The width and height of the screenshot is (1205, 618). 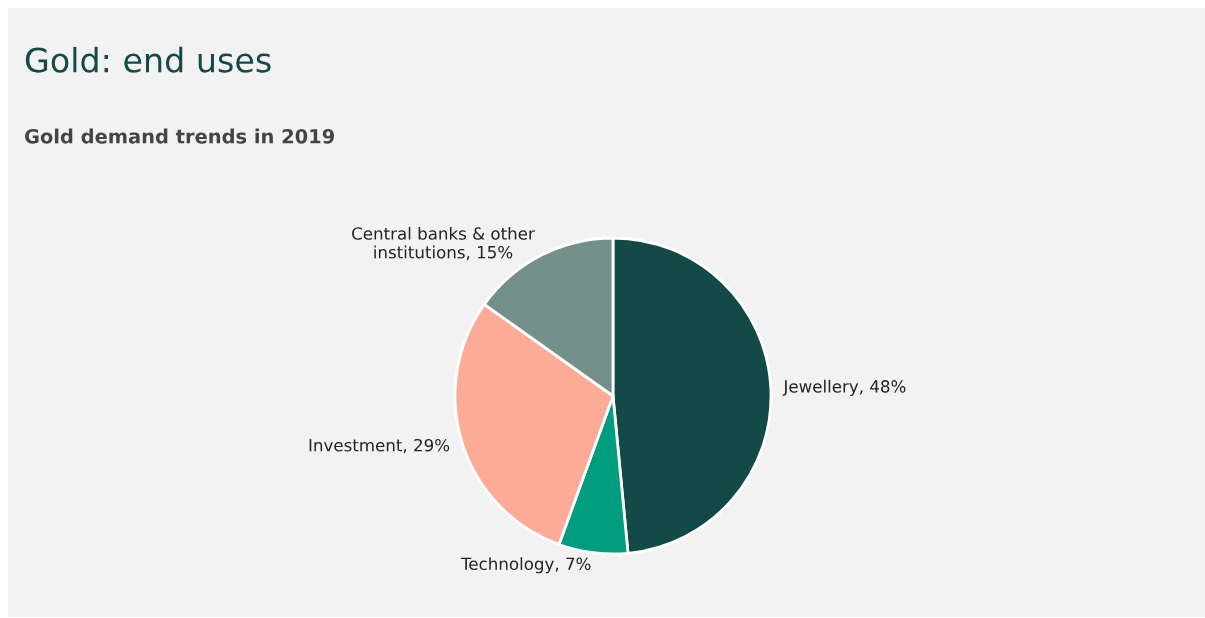 I want to click on slice-label: Jewellery, 48%, so click(x=844, y=387).